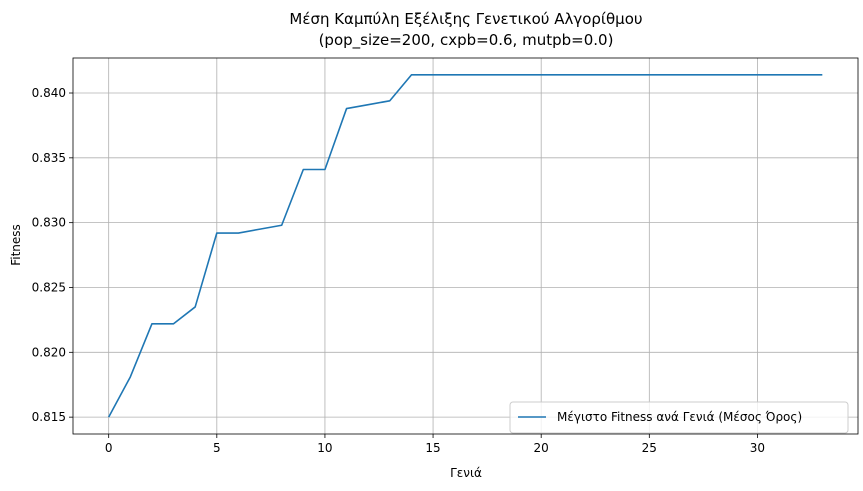 Image resolution: width=863 pixels, height=491 pixels. Describe the element at coordinates (49, 352) in the screenshot. I see `y-tick-label: 0.820` at that location.